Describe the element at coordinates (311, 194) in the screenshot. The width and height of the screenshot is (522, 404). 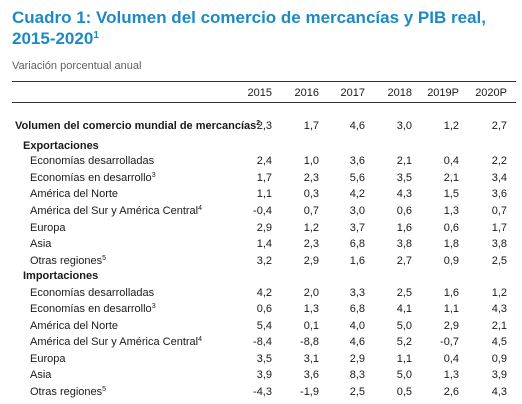
I see `cell-2016: 0,3` at that location.